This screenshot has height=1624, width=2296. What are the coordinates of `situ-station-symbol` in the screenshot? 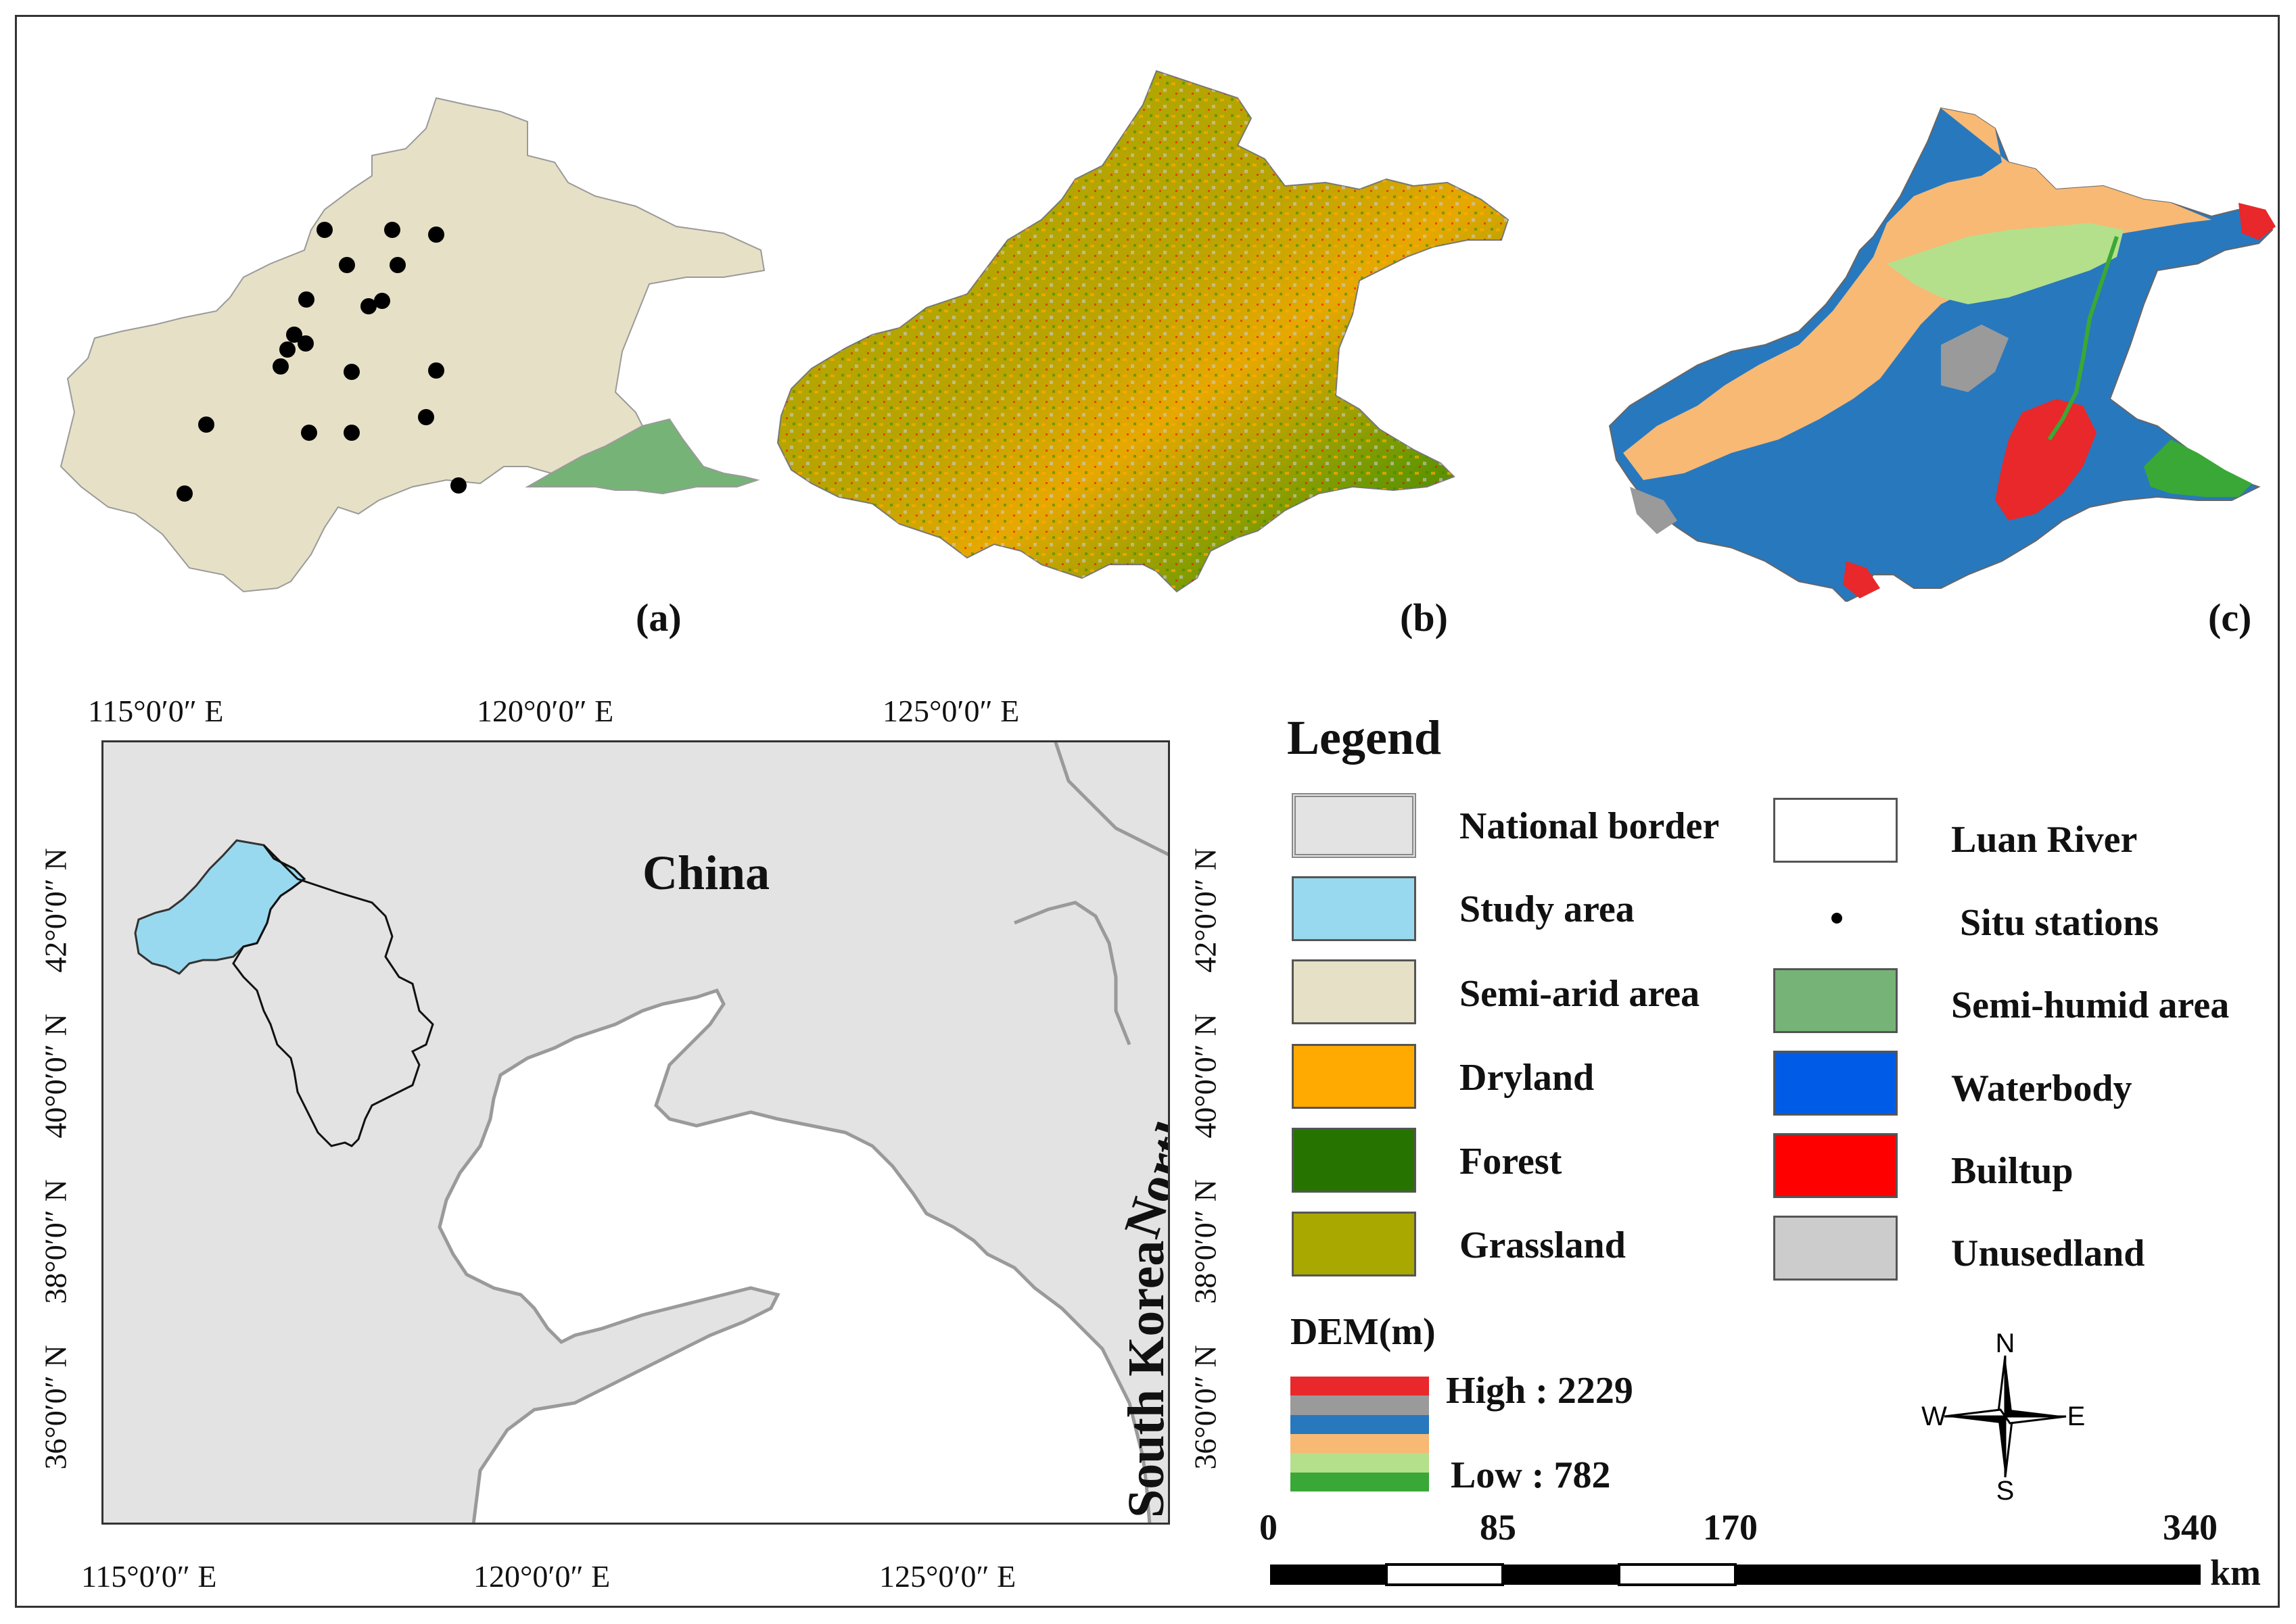 It's located at (1837, 918).